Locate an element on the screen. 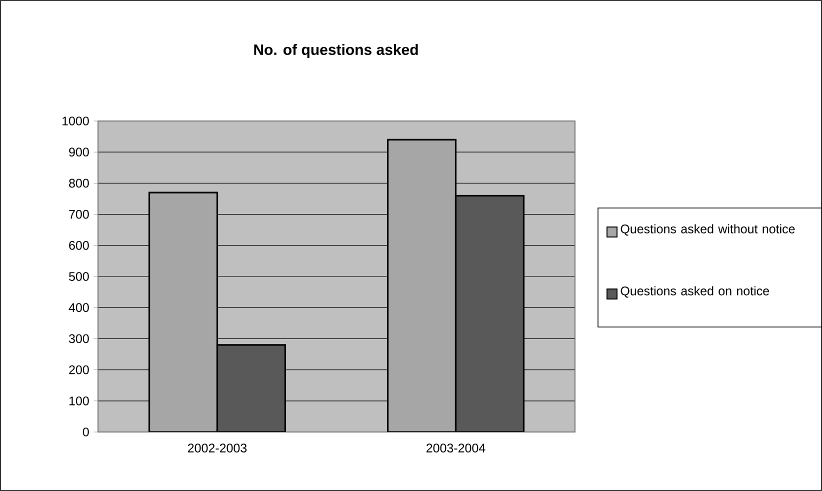 This screenshot has width=822, height=491. chart-title: No. of questions asked is located at coordinates (336, 51).